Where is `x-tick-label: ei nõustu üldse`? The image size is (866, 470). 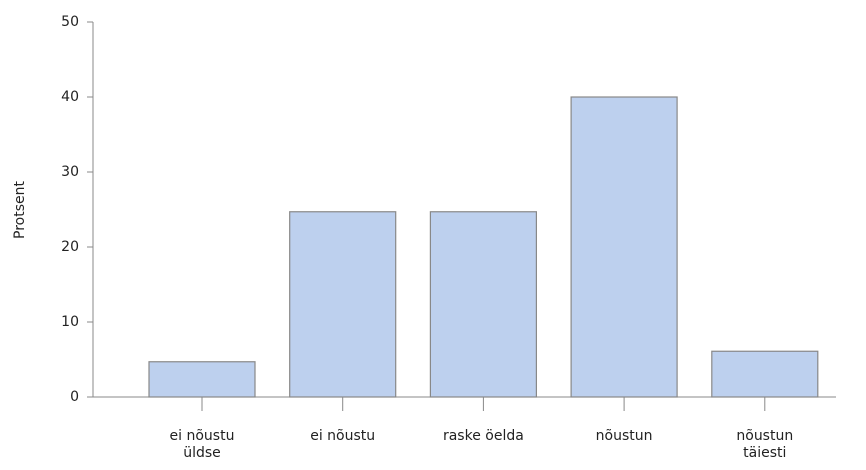
x-tick-label: ei nõustu üldse is located at coordinates (202, 444).